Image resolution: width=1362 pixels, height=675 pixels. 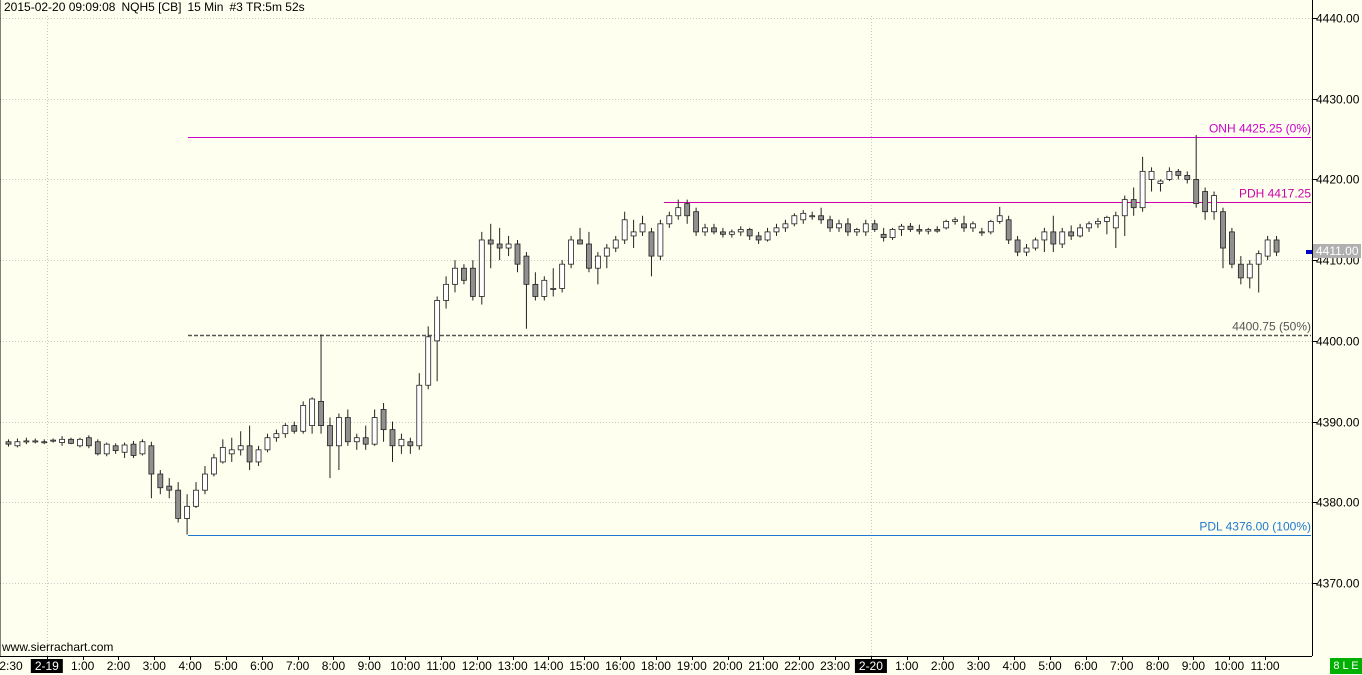 I want to click on header-info: #3 TR:5m 52s, so click(x=267, y=7).